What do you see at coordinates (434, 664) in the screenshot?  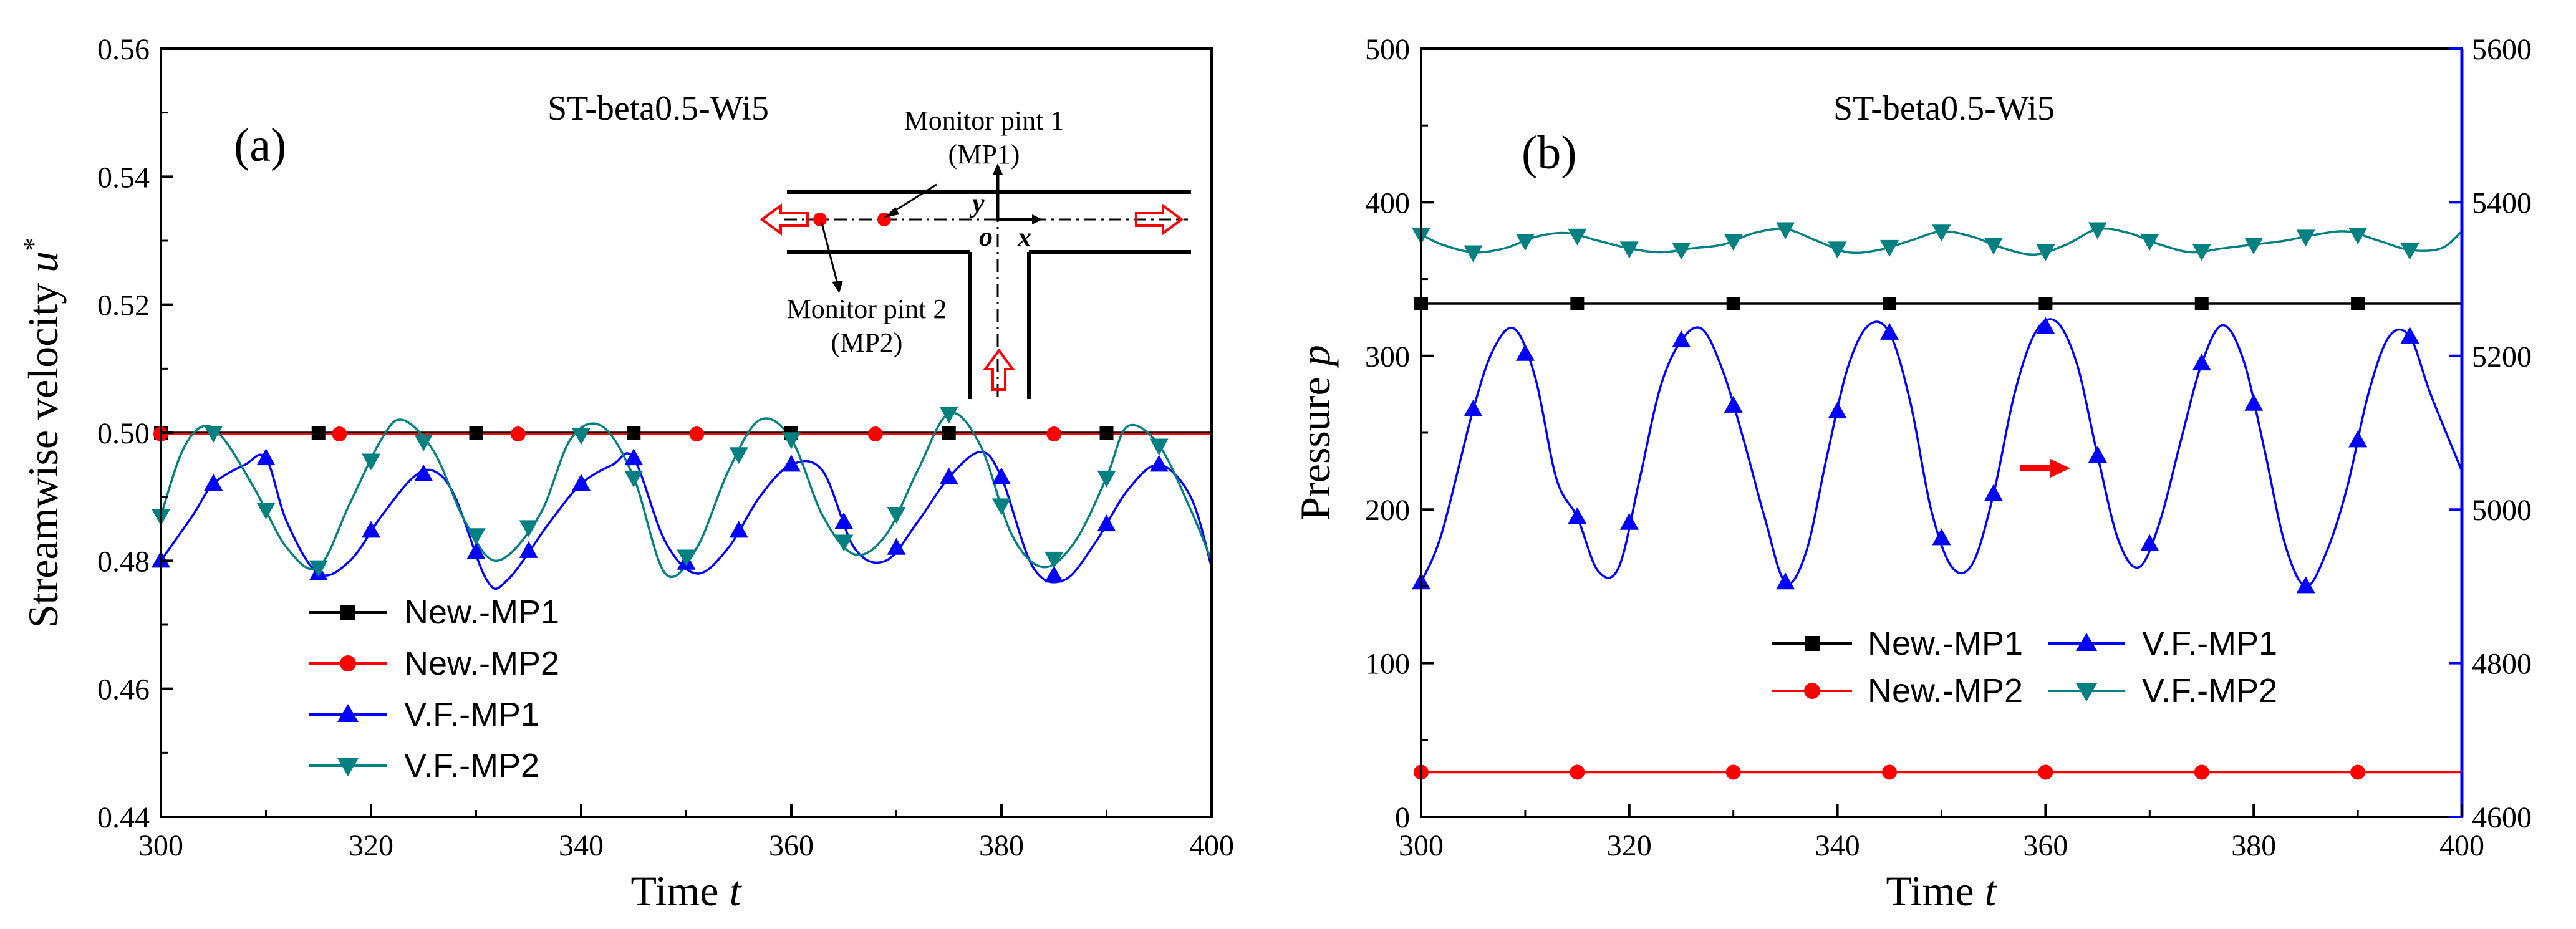 I see `legend-a-entry-new-mp2: New.-MP2` at bounding box center [434, 664].